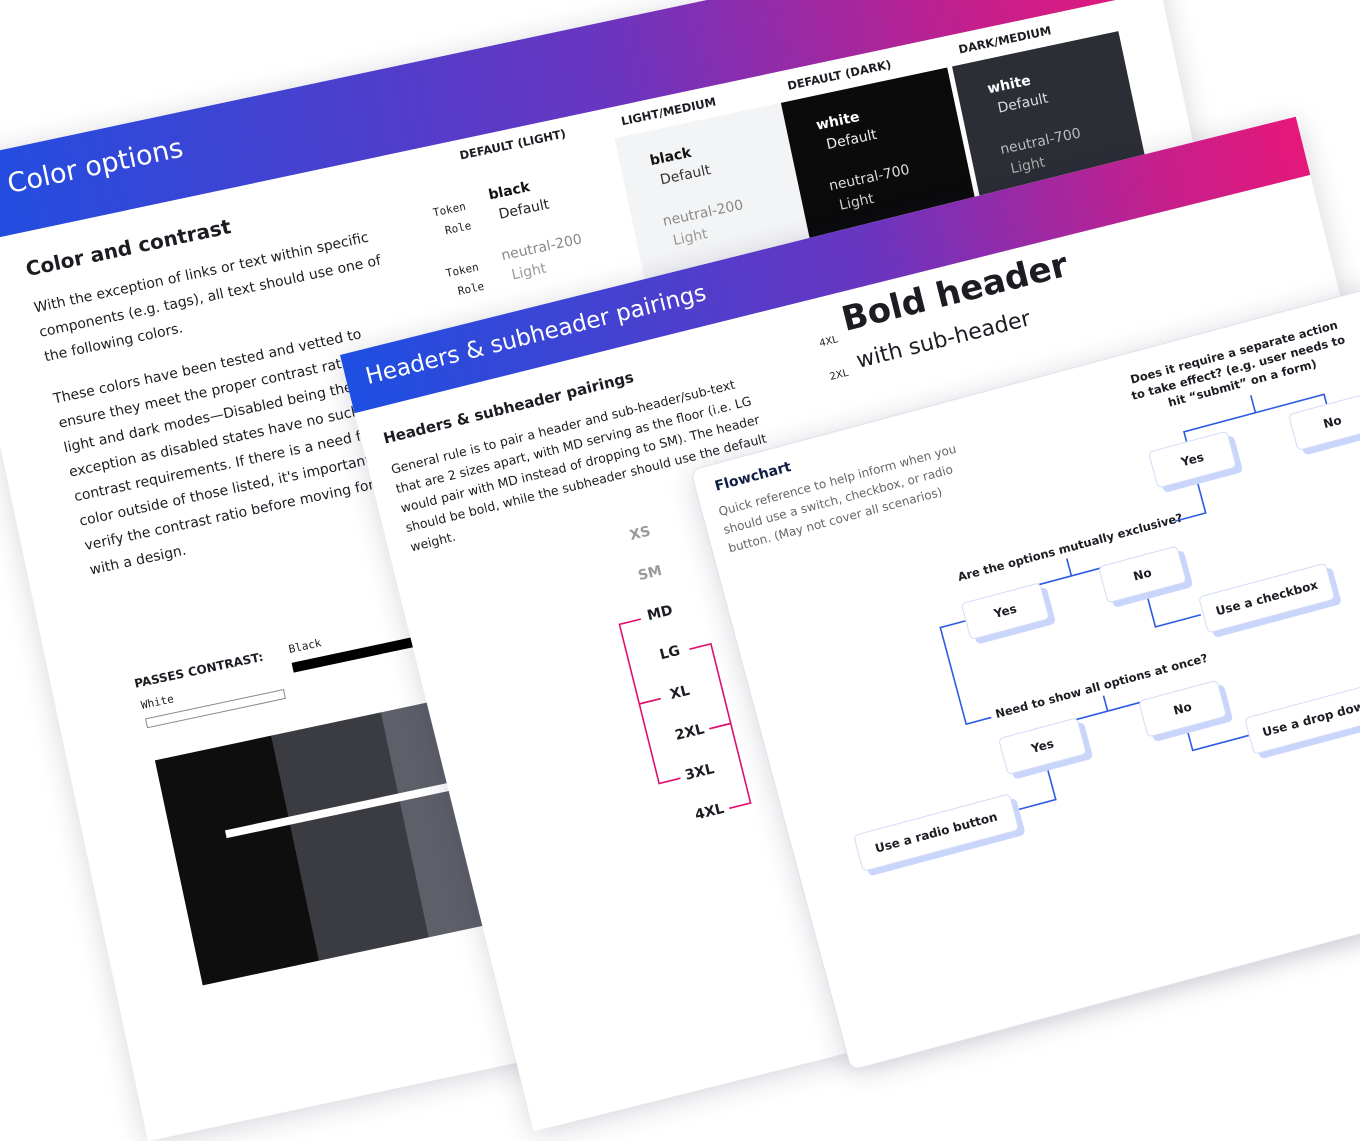  What do you see at coordinates (529, 272) in the screenshot?
I see `role: Light` at bounding box center [529, 272].